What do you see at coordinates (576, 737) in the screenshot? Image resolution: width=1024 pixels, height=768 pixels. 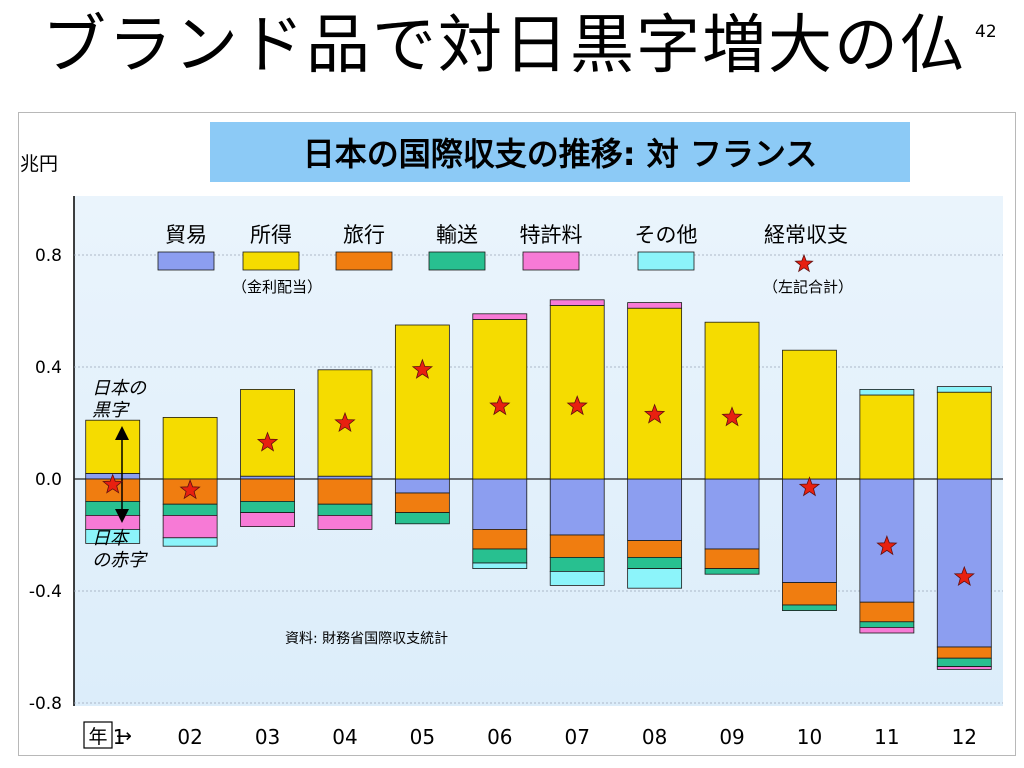 I see `x-tick-label: 07` at bounding box center [576, 737].